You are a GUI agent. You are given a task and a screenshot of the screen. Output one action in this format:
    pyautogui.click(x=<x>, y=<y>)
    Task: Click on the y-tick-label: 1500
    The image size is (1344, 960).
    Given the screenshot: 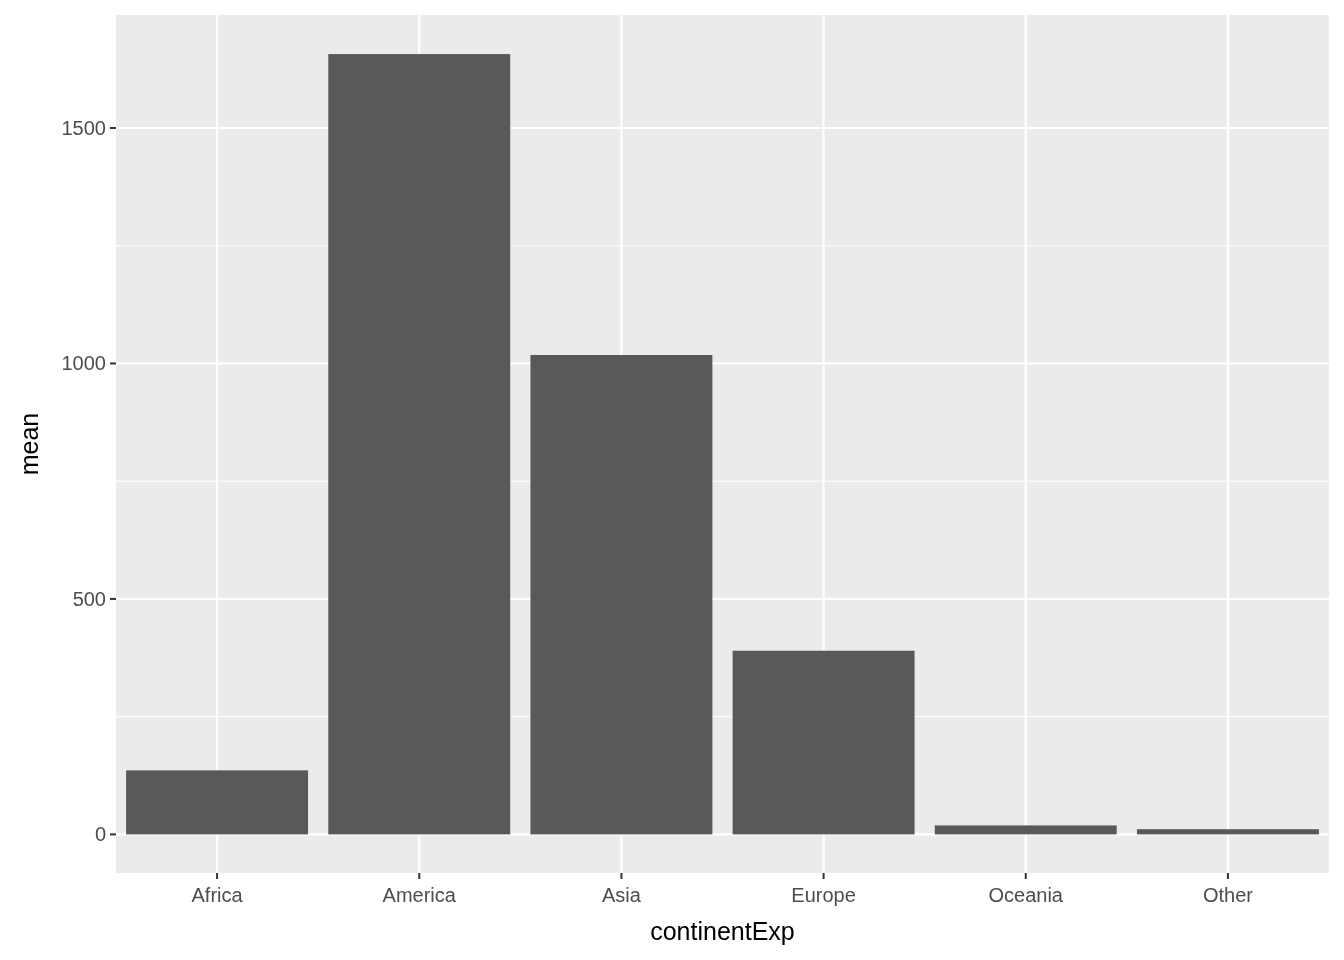 What is the action you would take?
    pyautogui.click(x=83, y=128)
    